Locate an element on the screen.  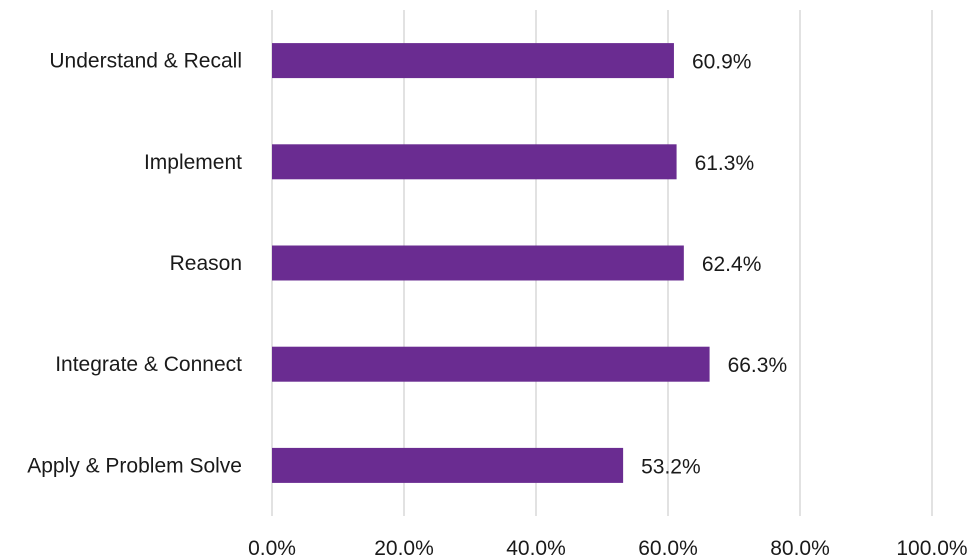
value-label: 66.3% is located at coordinates (758, 365).